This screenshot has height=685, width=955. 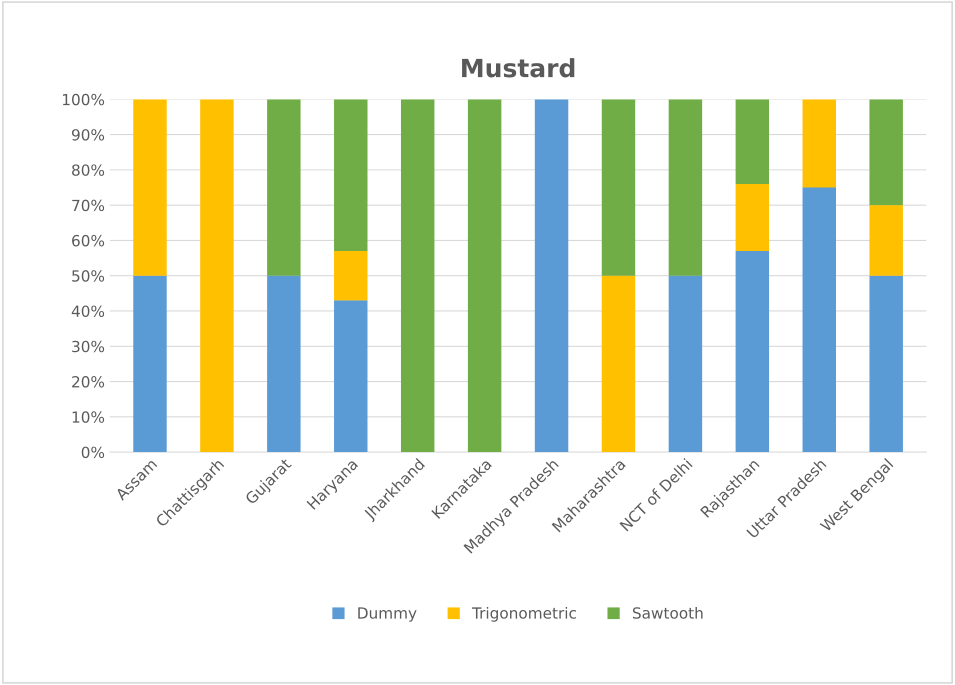 I want to click on y-tick-label: 40%, so click(x=88, y=311).